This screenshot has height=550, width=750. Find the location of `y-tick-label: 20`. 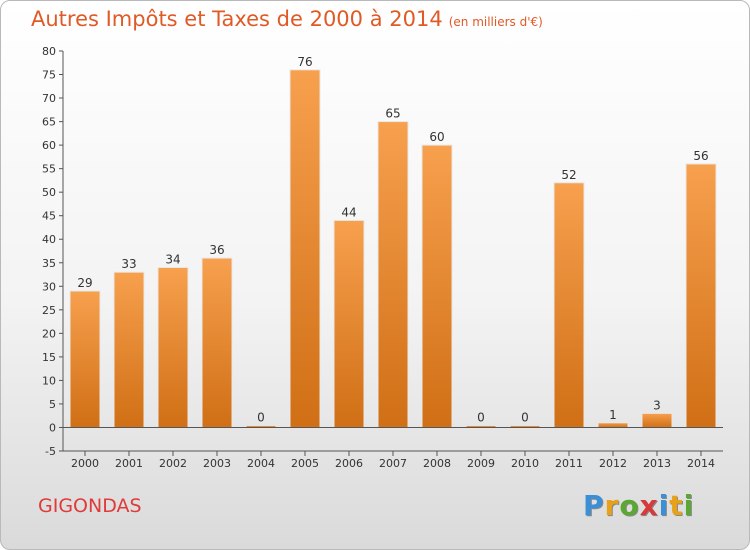

y-tick-label: 20 is located at coordinates (49, 333).